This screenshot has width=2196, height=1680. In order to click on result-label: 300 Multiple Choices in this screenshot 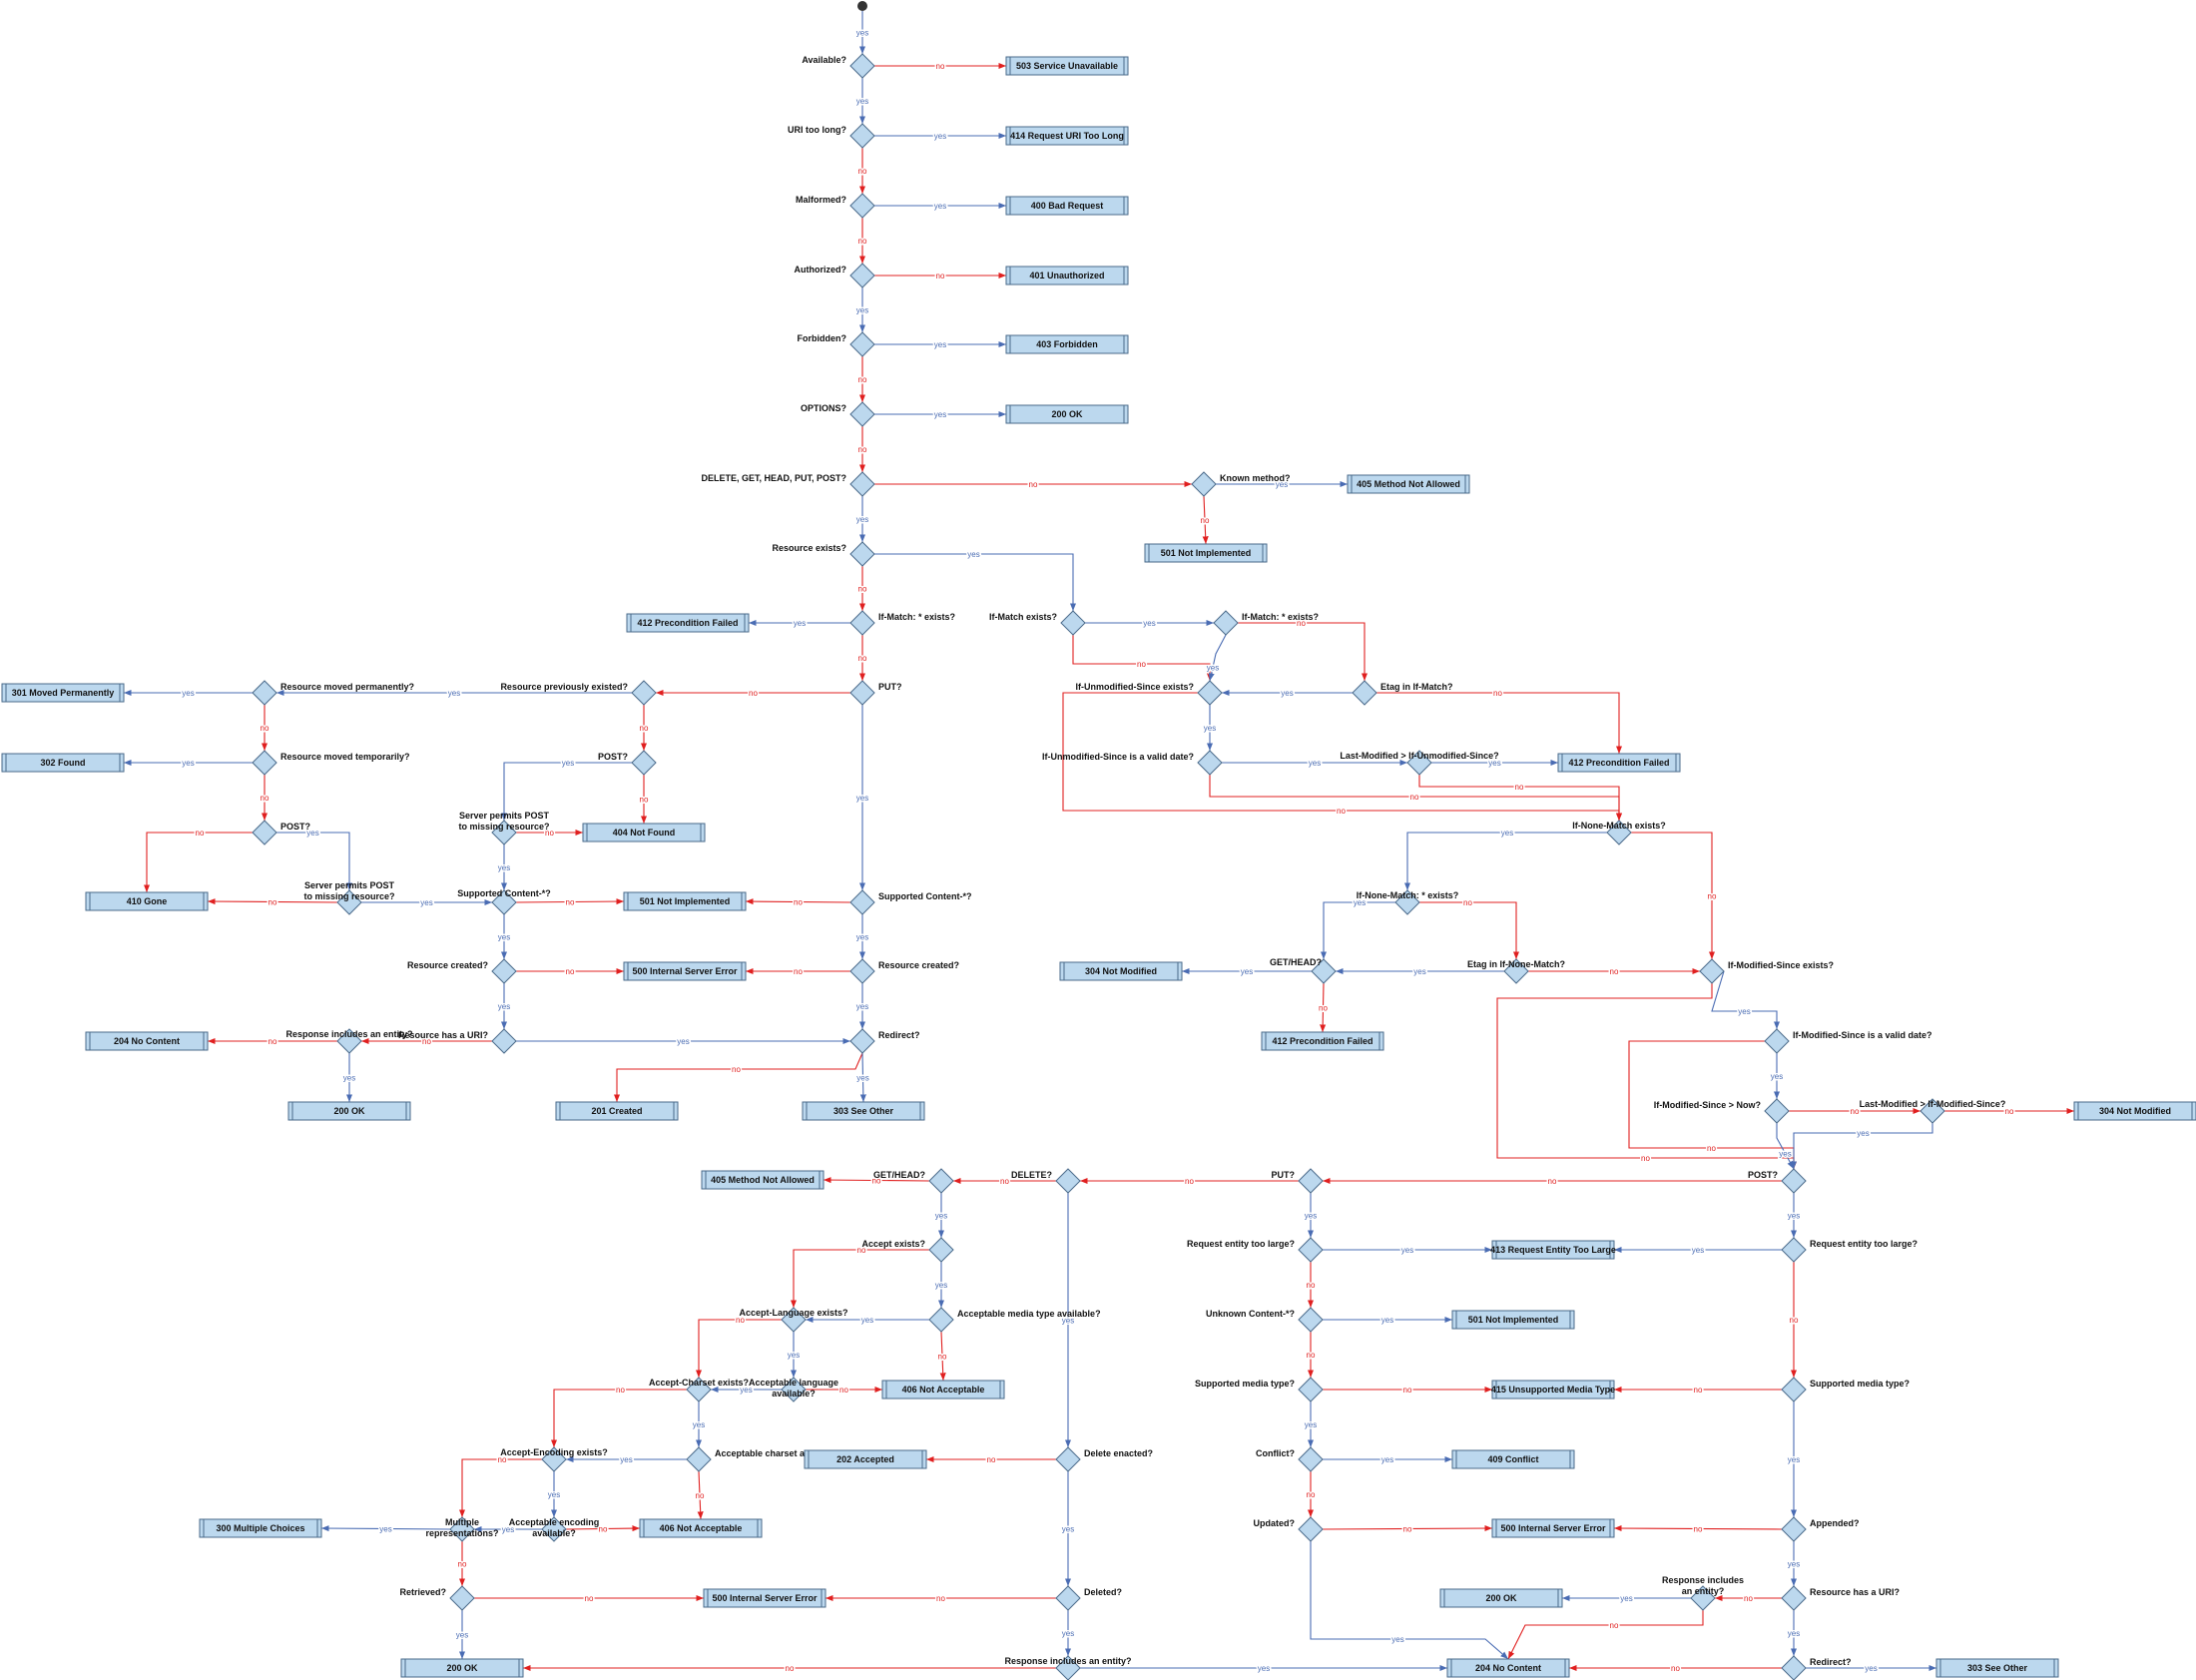, I will do `click(260, 1528)`.